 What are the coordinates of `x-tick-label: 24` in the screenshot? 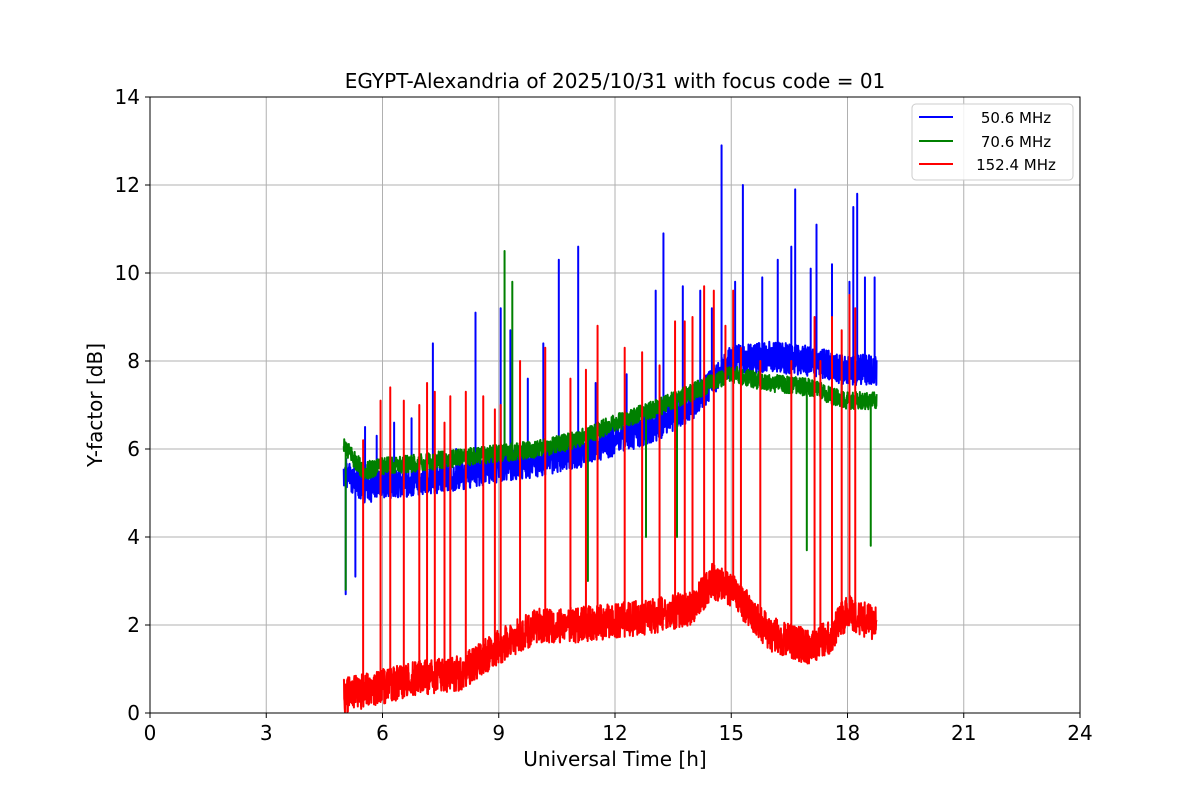 It's located at (1079, 733).